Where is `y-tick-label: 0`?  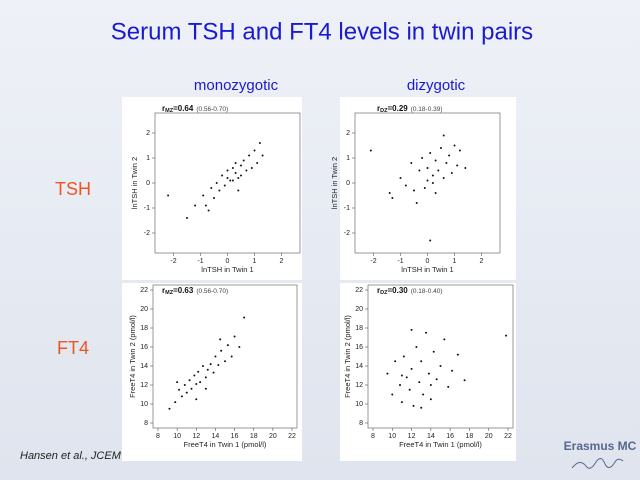
y-tick-label: 0 is located at coordinates (148, 183).